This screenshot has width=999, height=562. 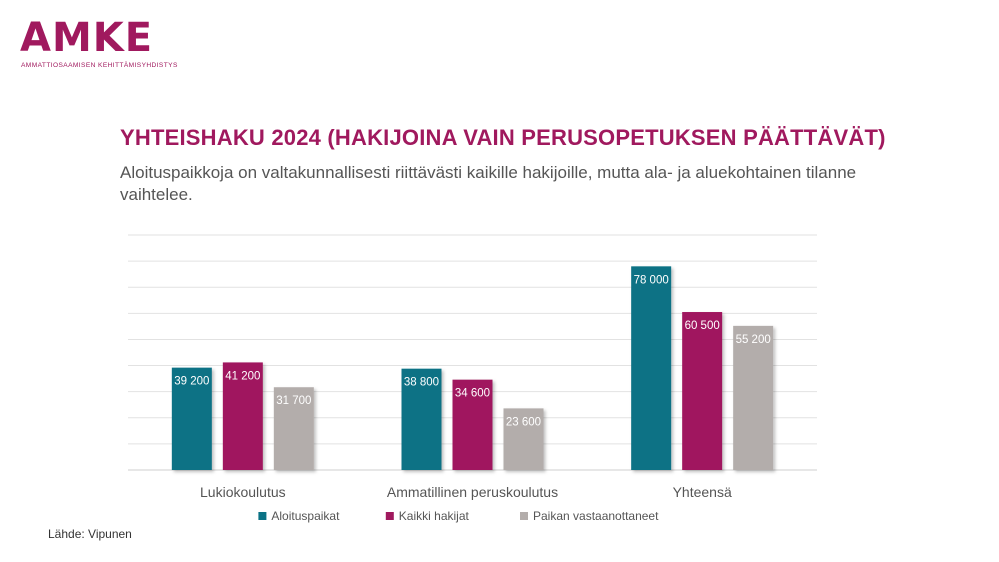 I want to click on legend-label: Aloituspaikat, so click(x=305, y=516).